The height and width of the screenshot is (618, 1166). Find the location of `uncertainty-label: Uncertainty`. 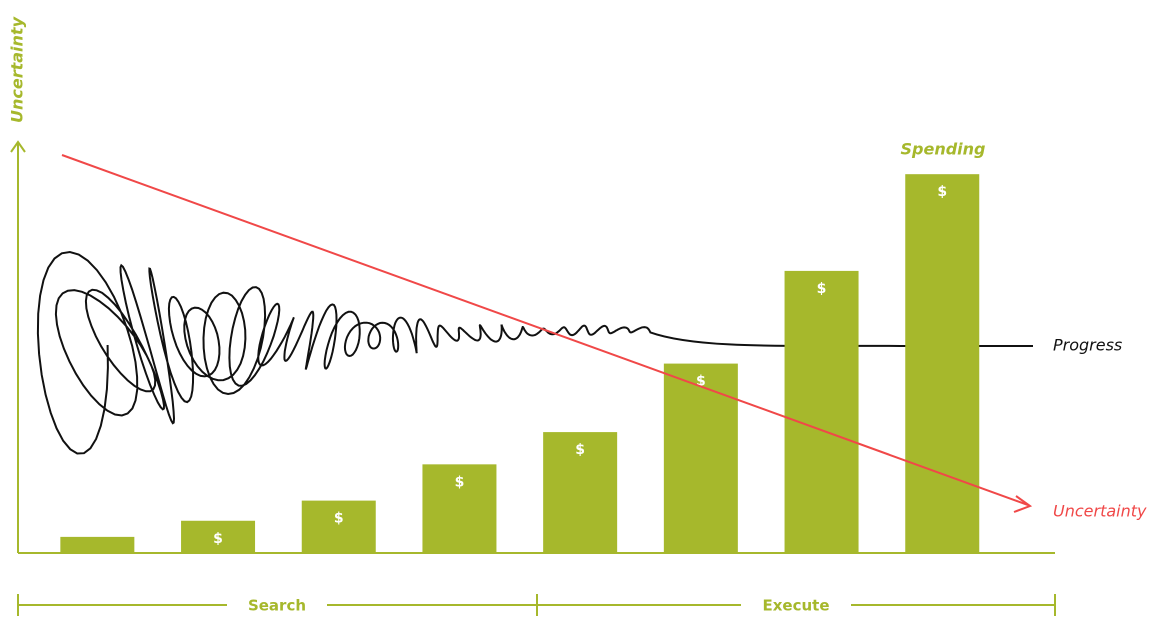

uncertainty-label: Uncertainty is located at coordinates (1100, 511).